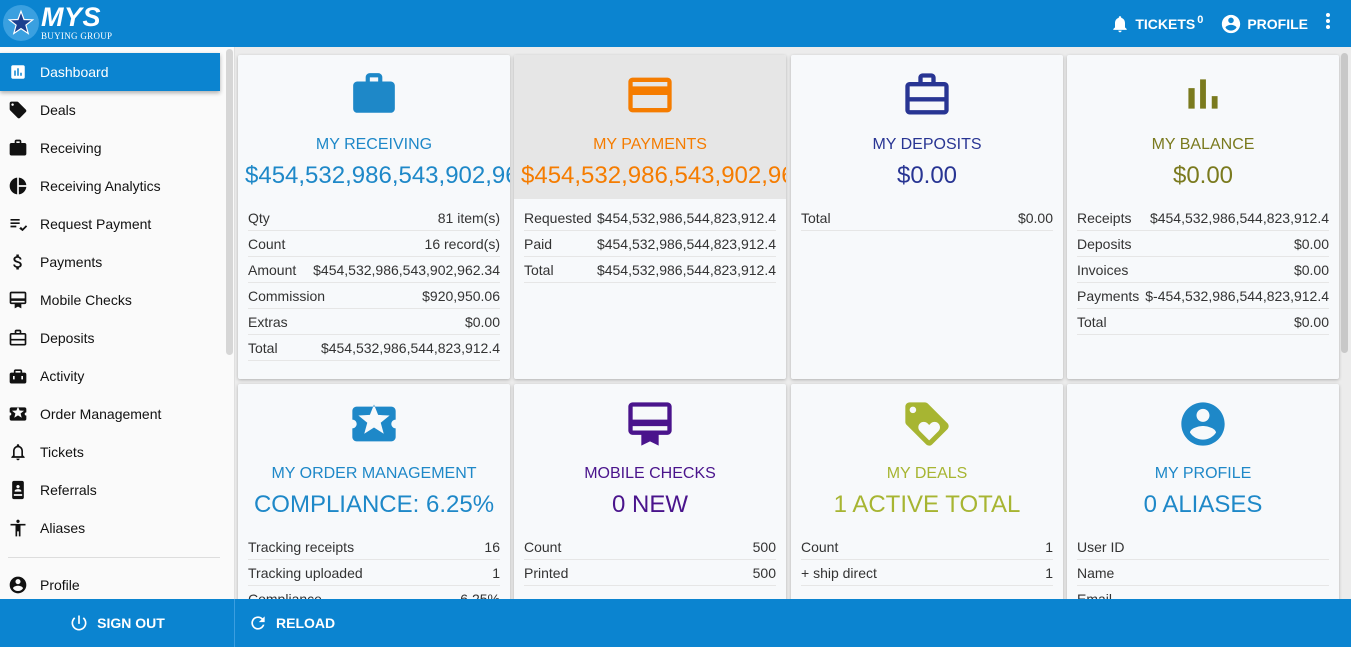 This screenshot has width=1351, height=647. Describe the element at coordinates (110, 528) in the screenshot. I see `sidebar-item-aliases: Aliases` at that location.